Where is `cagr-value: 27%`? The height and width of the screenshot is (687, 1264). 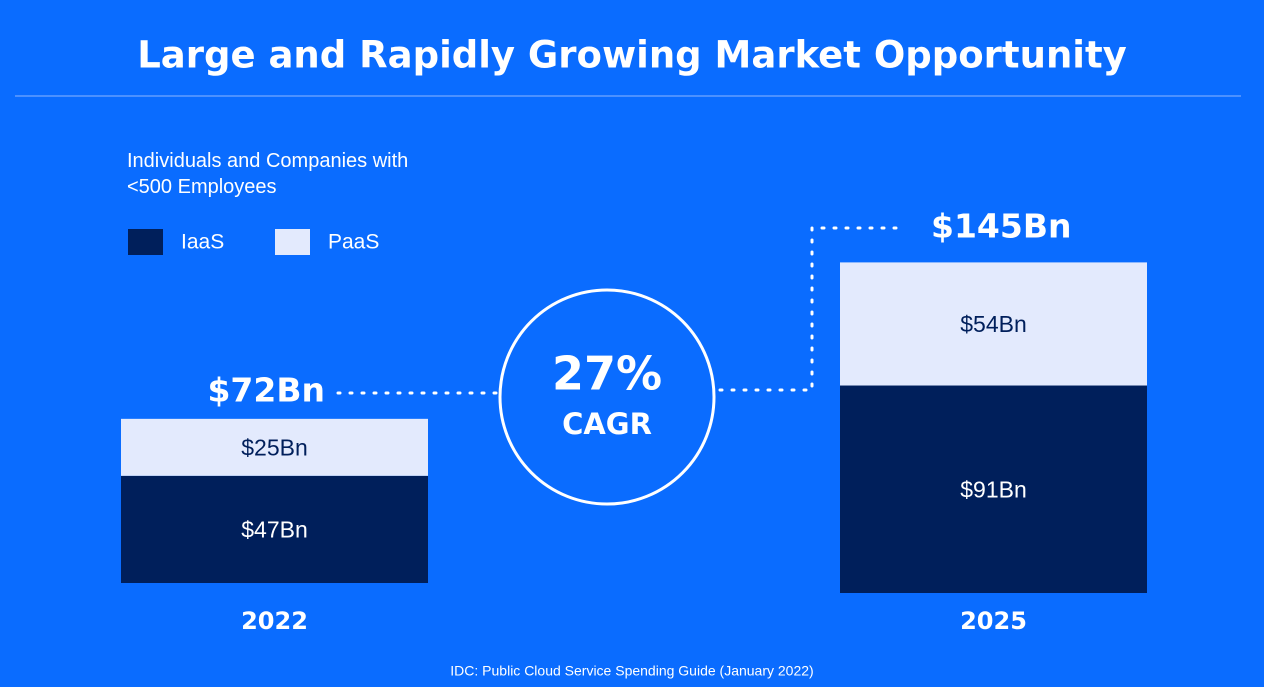 cagr-value: 27% is located at coordinates (607, 374).